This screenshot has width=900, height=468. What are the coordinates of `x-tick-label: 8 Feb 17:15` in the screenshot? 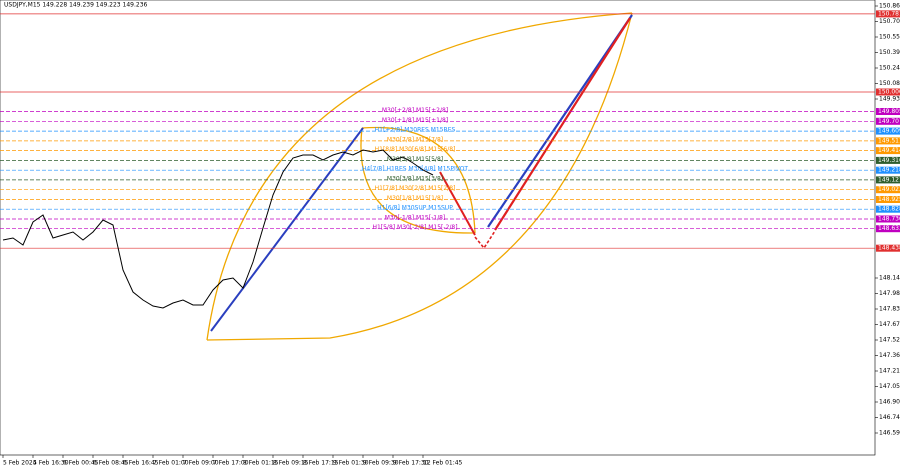 It's located at (321, 463).